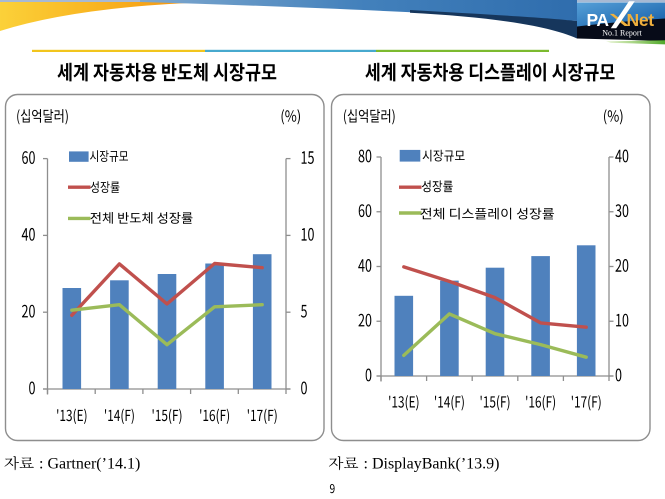 The width and height of the screenshot is (665, 499). Describe the element at coordinates (641, 20) in the screenshot. I see `svg-text: Net` at that location.